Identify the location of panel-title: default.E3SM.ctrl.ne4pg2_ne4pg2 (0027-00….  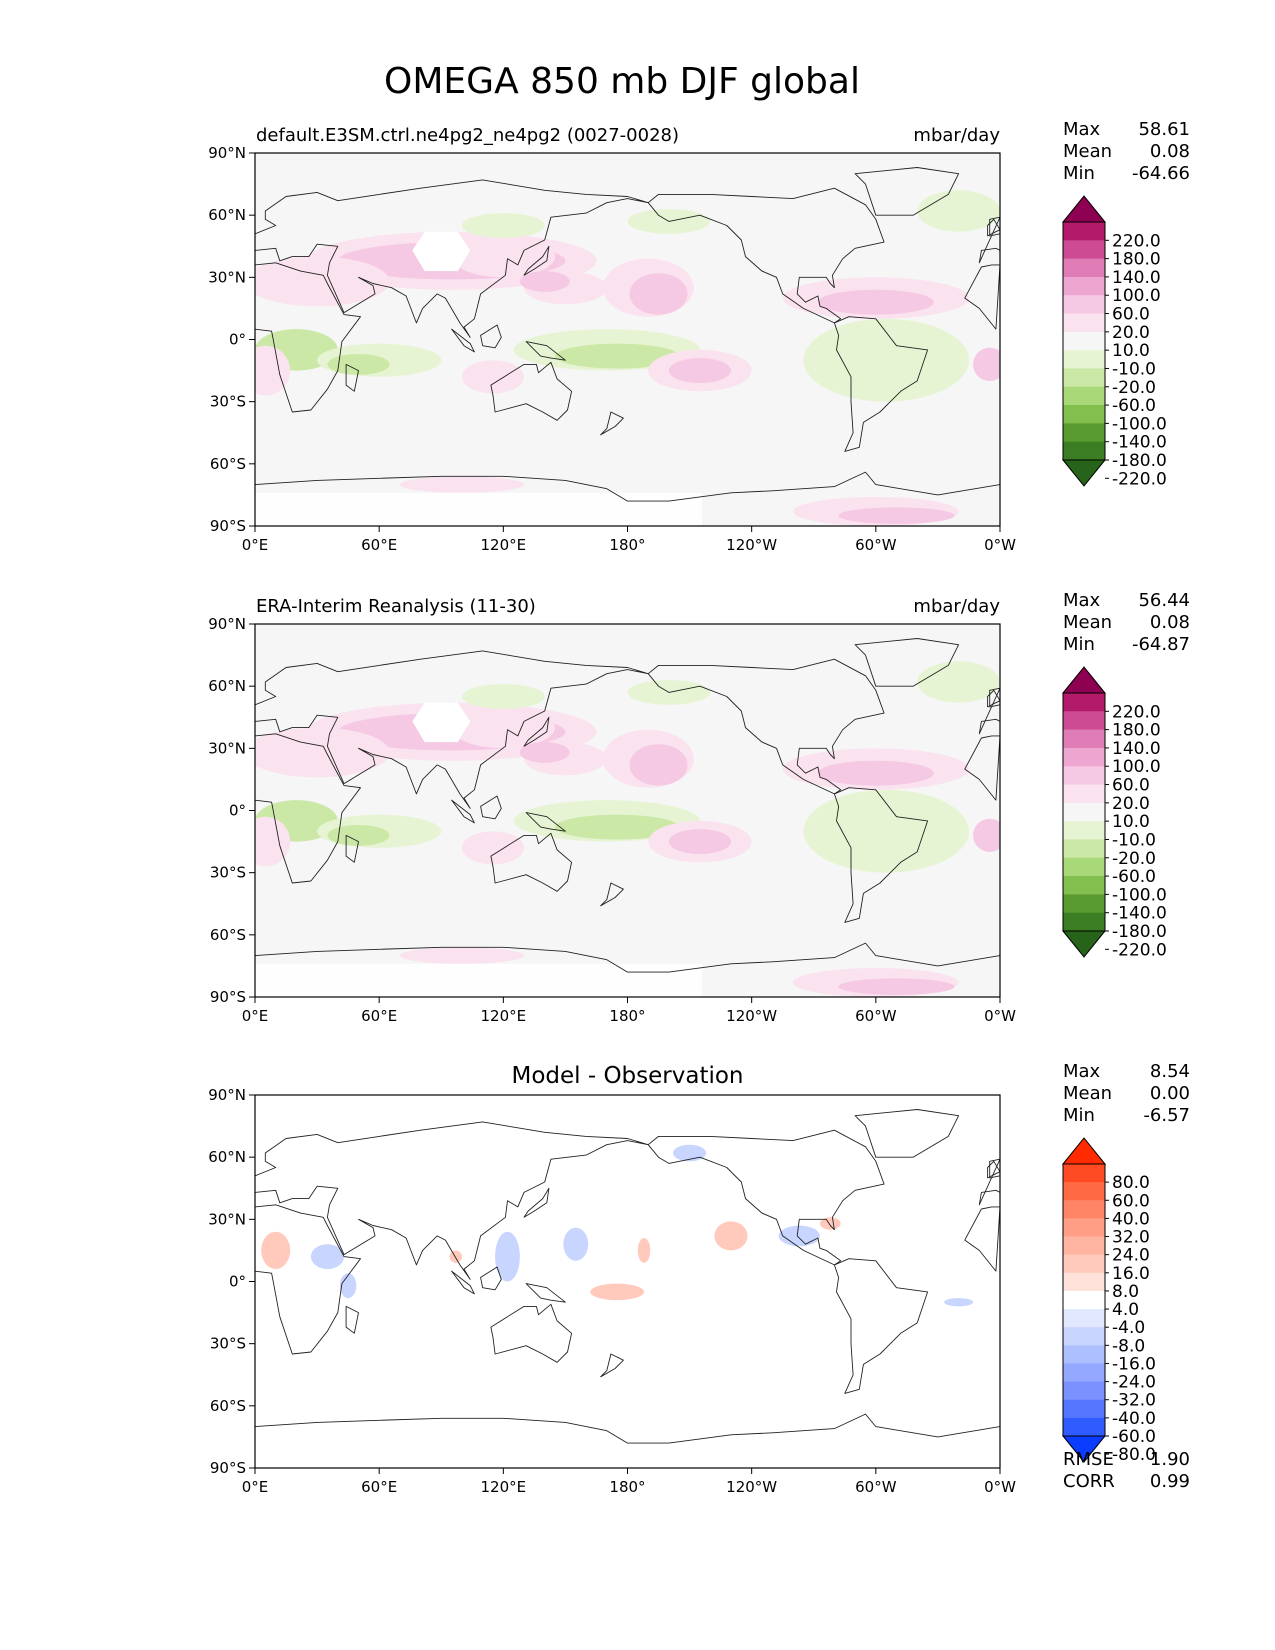
(467, 135).